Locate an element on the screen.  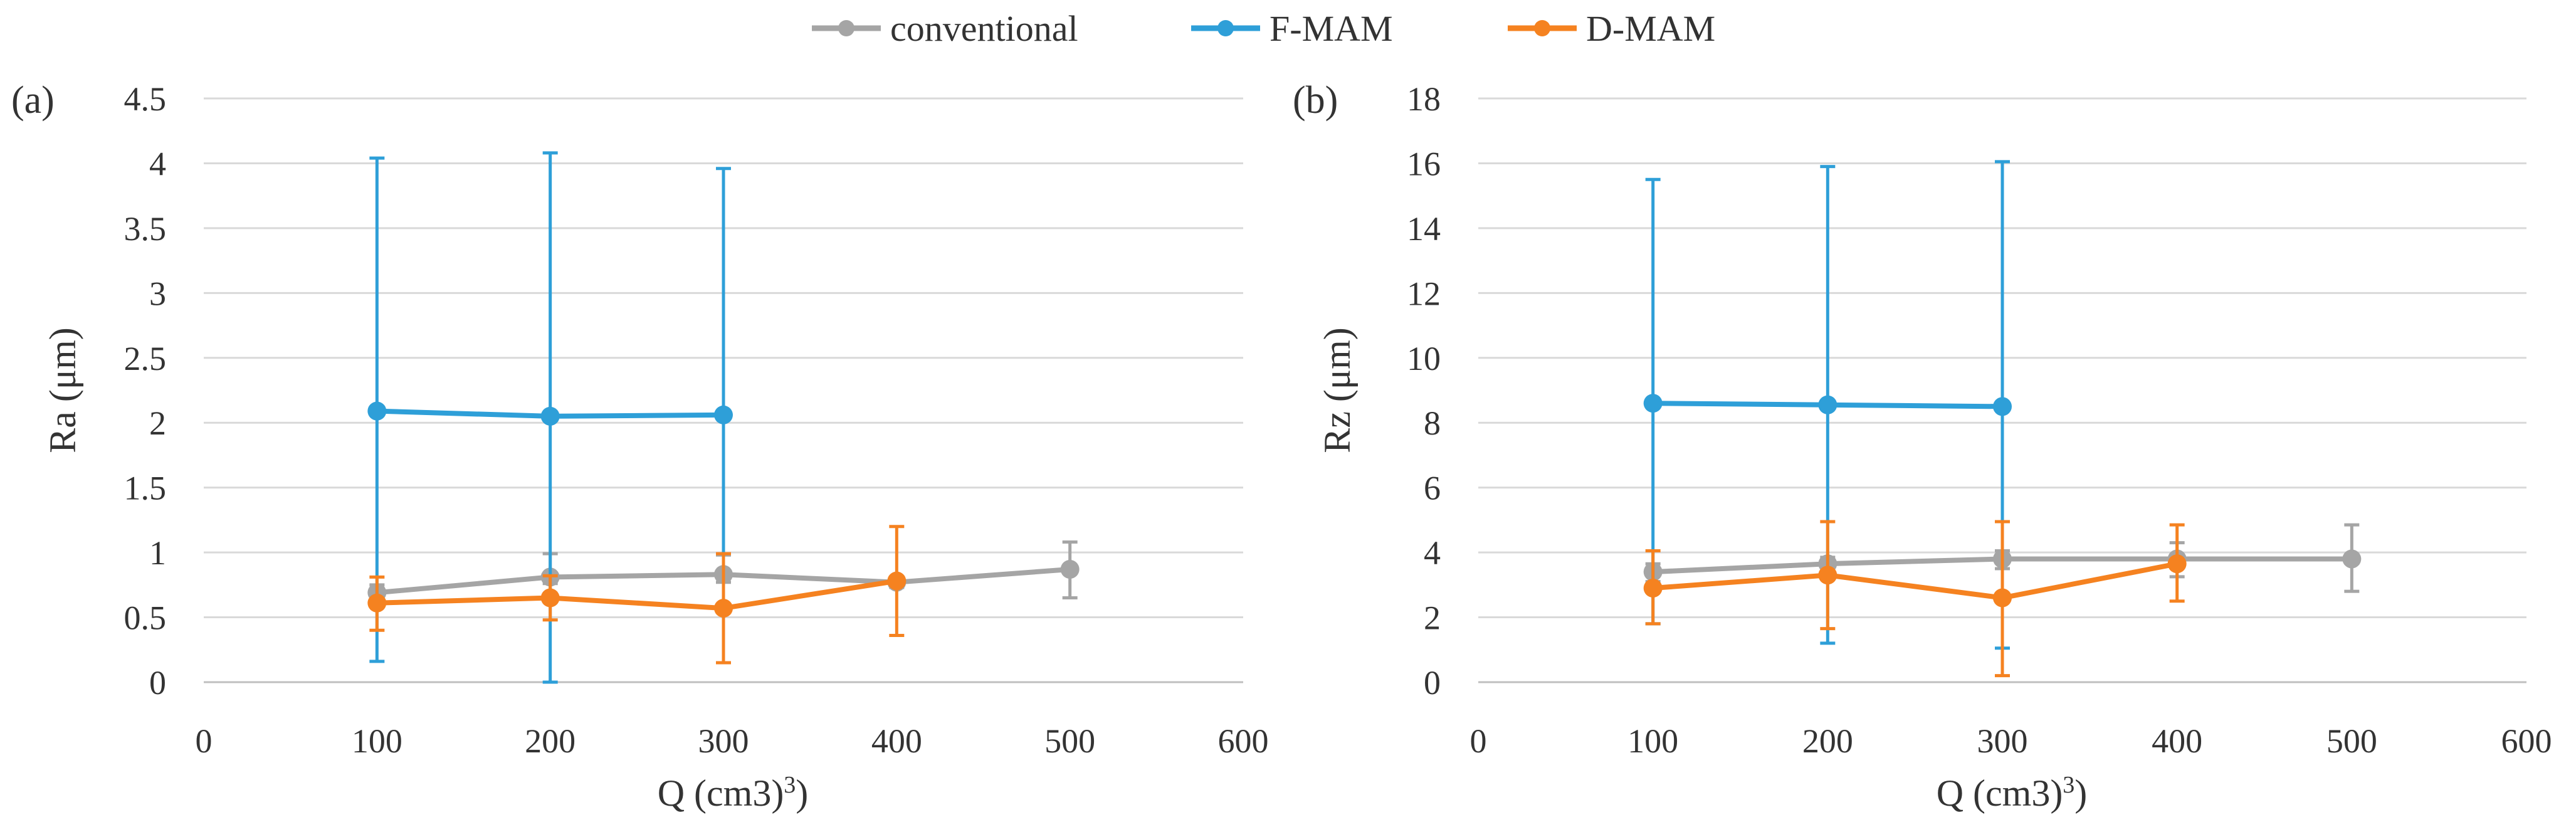
y-axis-label: Rz (μm) is located at coordinates (1337, 390).